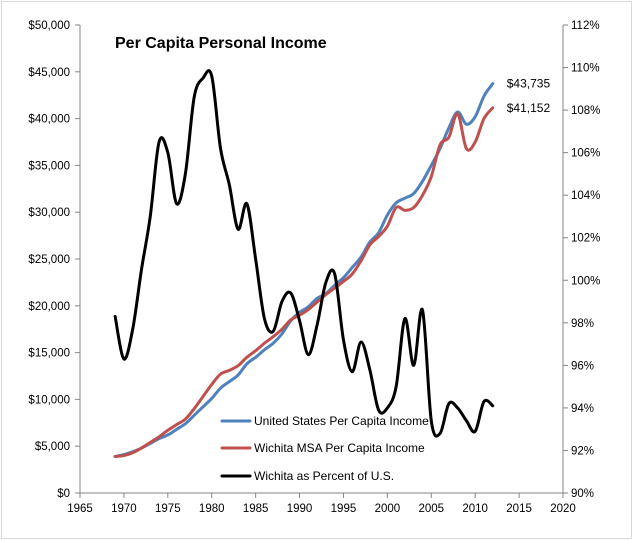  Describe the element at coordinates (585, 239) in the screenshot. I see `y2-tick-label: 102%` at that location.